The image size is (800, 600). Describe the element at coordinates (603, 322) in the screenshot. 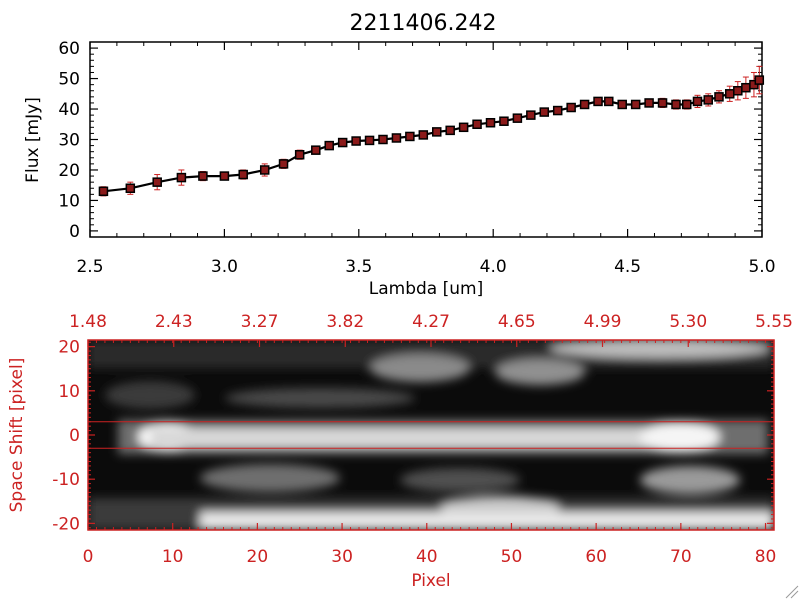

I see `image-top-tick-label: 4.99` at that location.